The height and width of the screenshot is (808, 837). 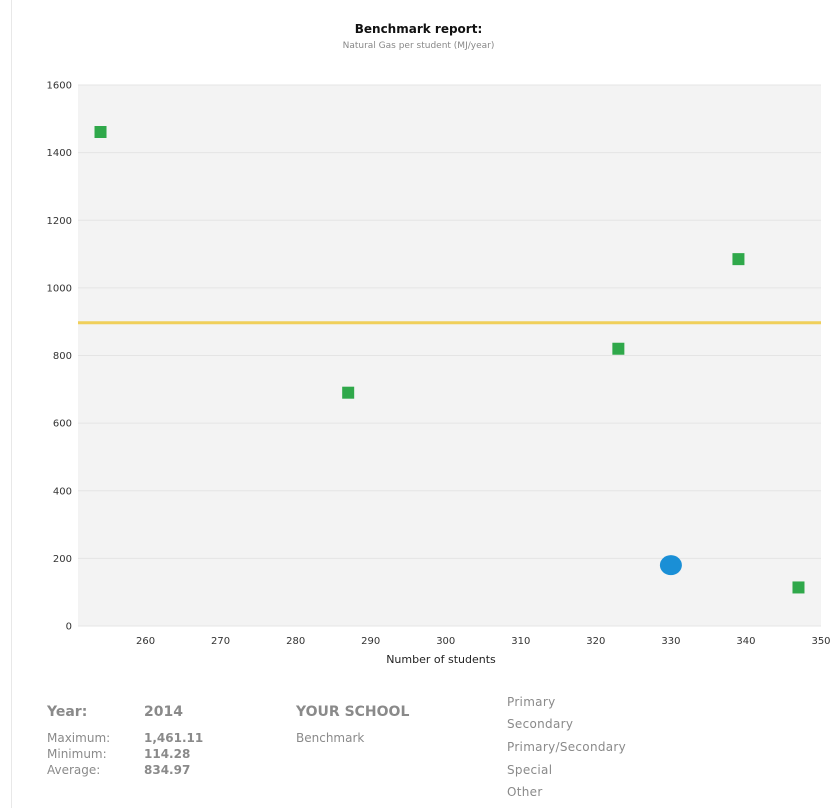 I want to click on x-tick-label: 340, so click(x=745, y=641).